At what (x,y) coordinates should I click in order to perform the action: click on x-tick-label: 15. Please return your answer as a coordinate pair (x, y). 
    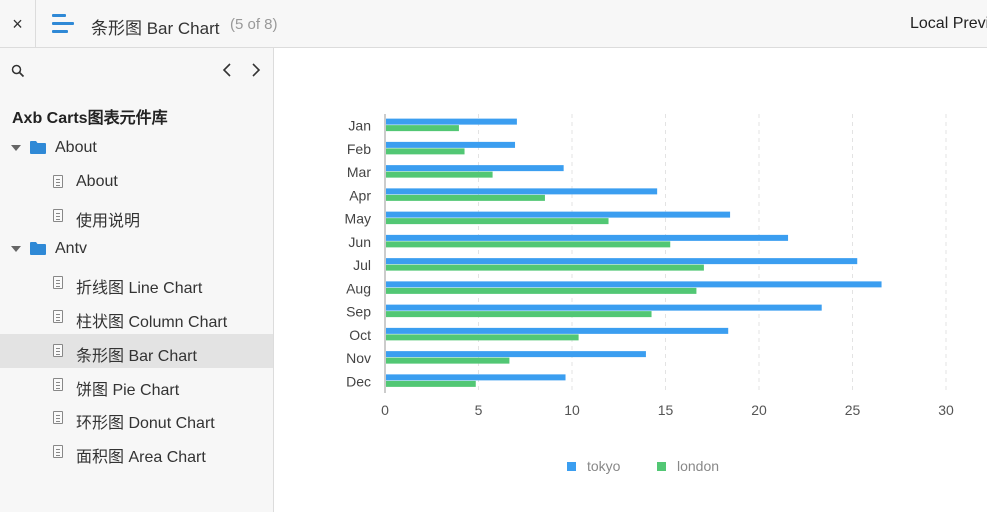
    Looking at the image, I should click on (666, 410).